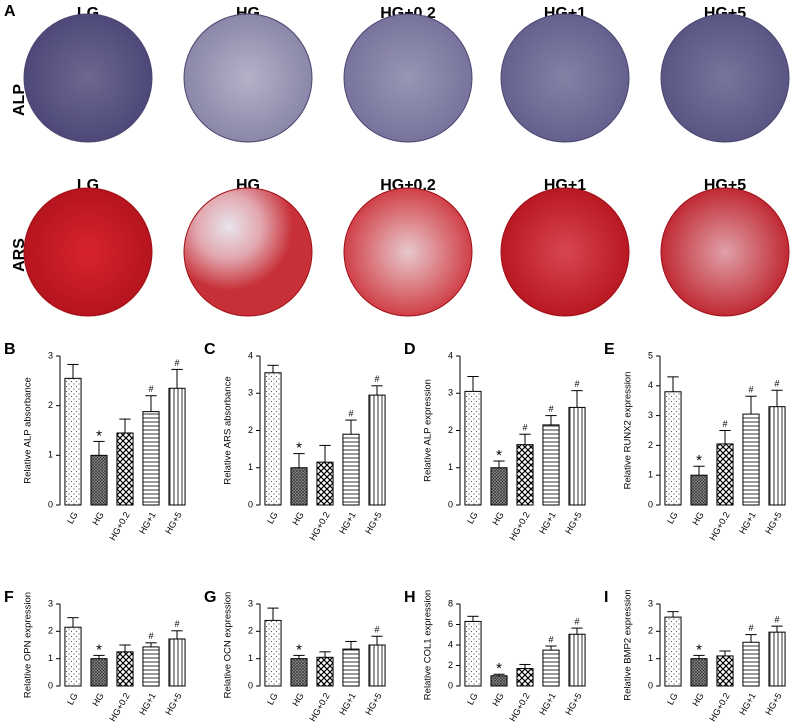  Describe the element at coordinates (428, 645) in the screenshot. I see `y-axis-title: Relative COL1 expression` at that location.